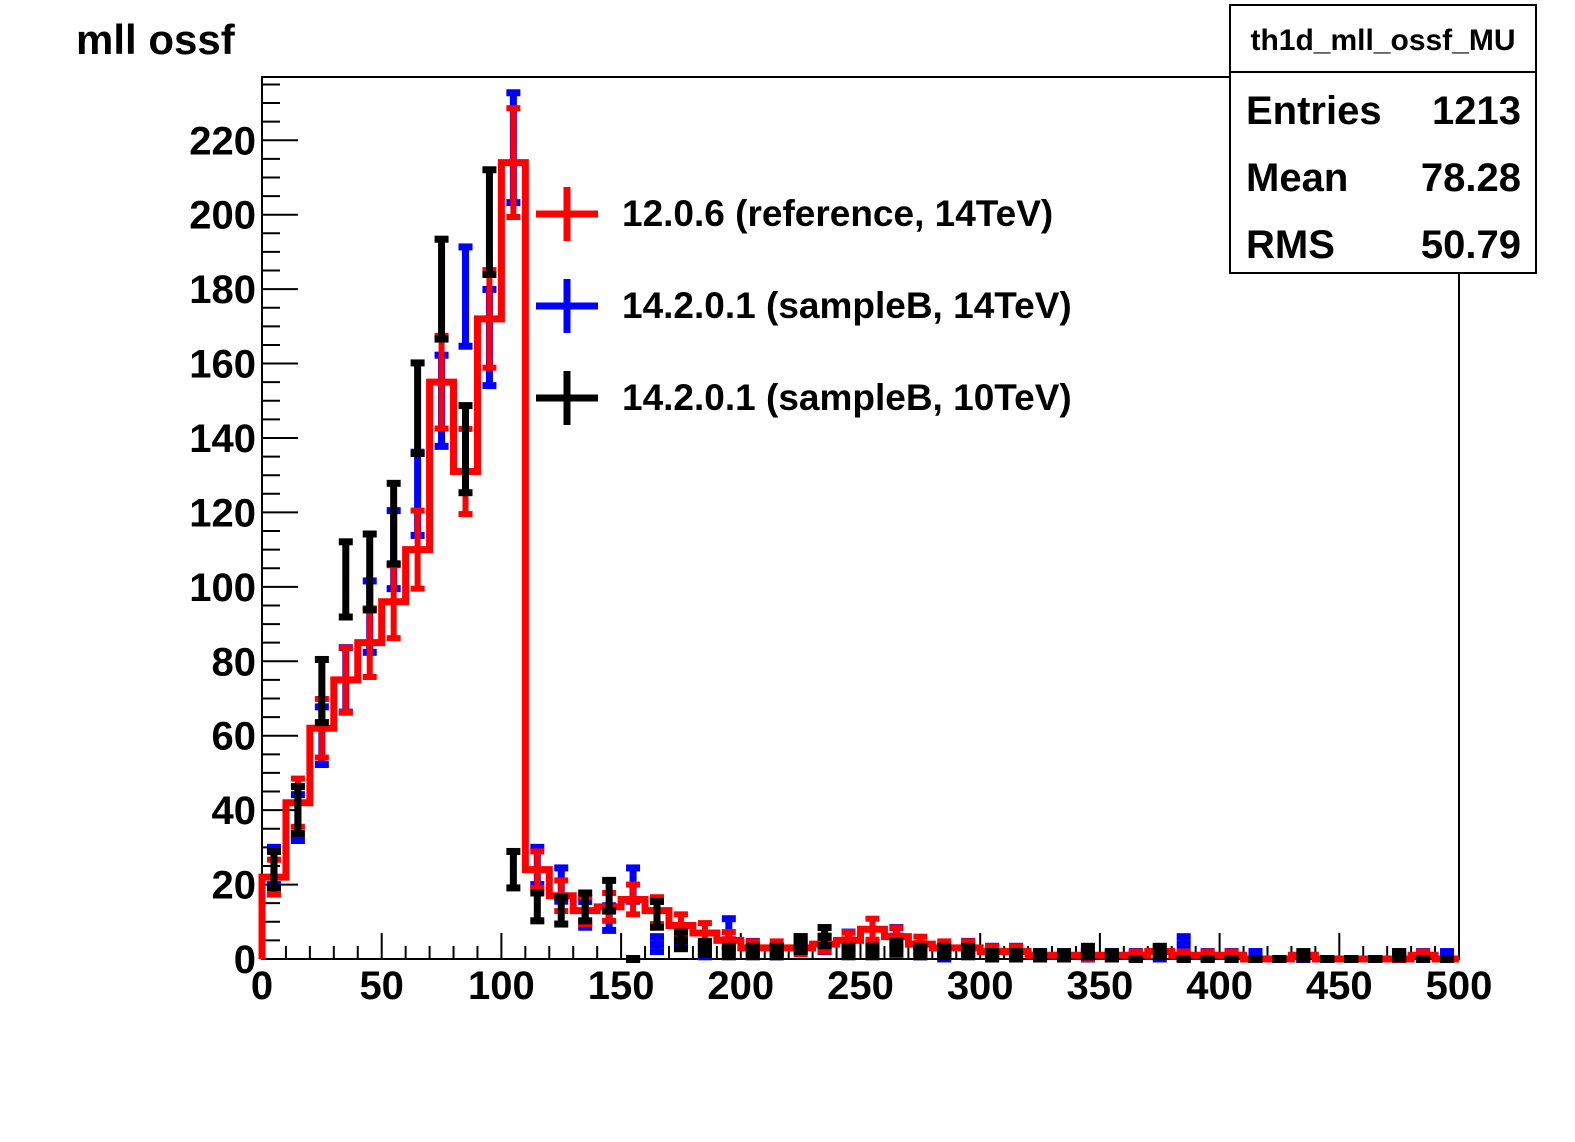  Describe the element at coordinates (740, 986) in the screenshot. I see `x-tick-label: 200` at that location.